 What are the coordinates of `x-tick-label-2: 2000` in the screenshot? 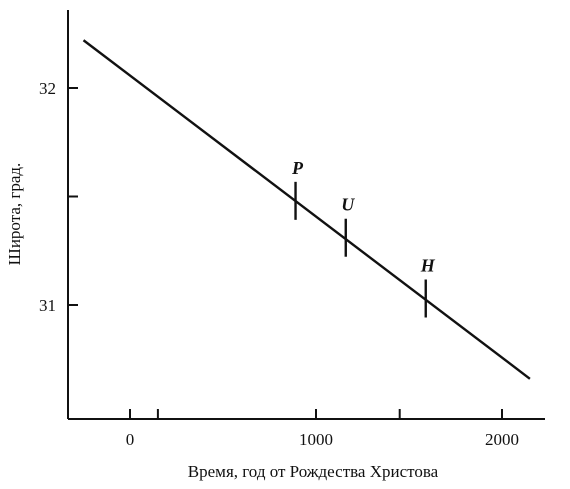 It's located at (502, 439).